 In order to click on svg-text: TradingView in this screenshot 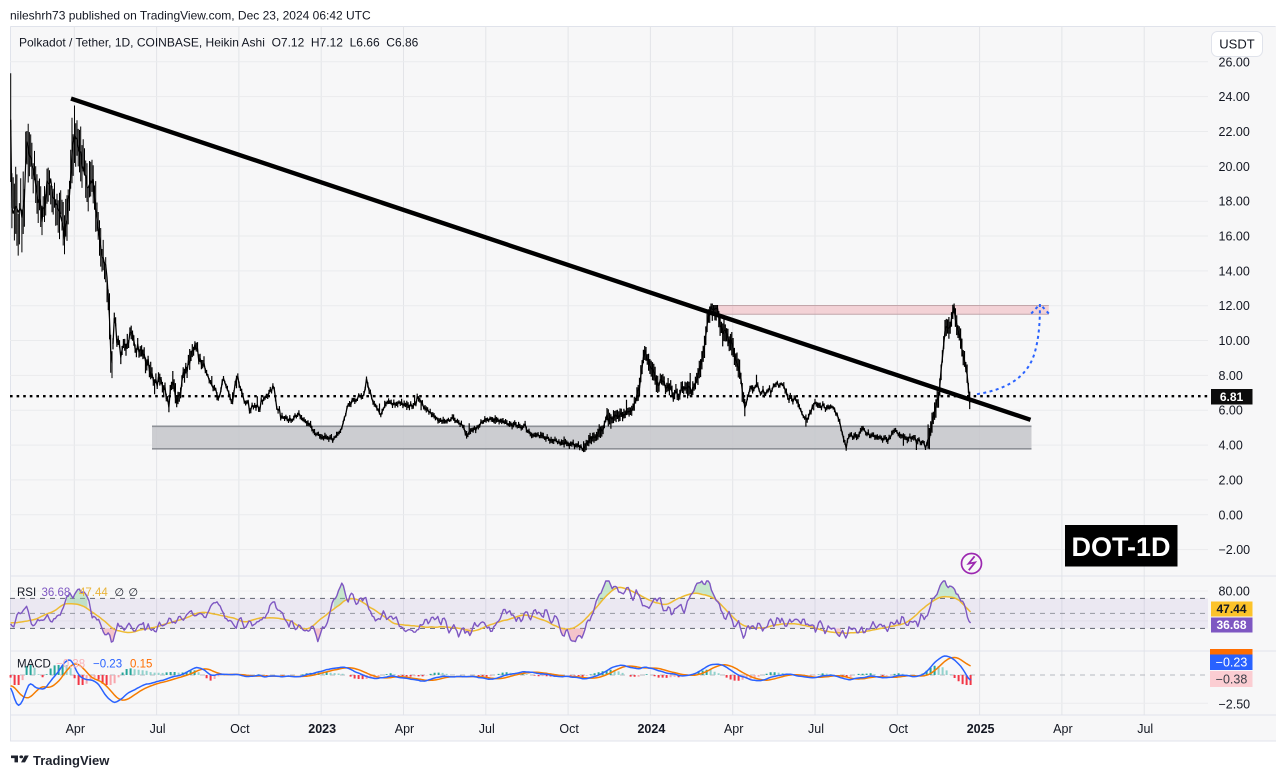, I will do `click(71, 760)`.